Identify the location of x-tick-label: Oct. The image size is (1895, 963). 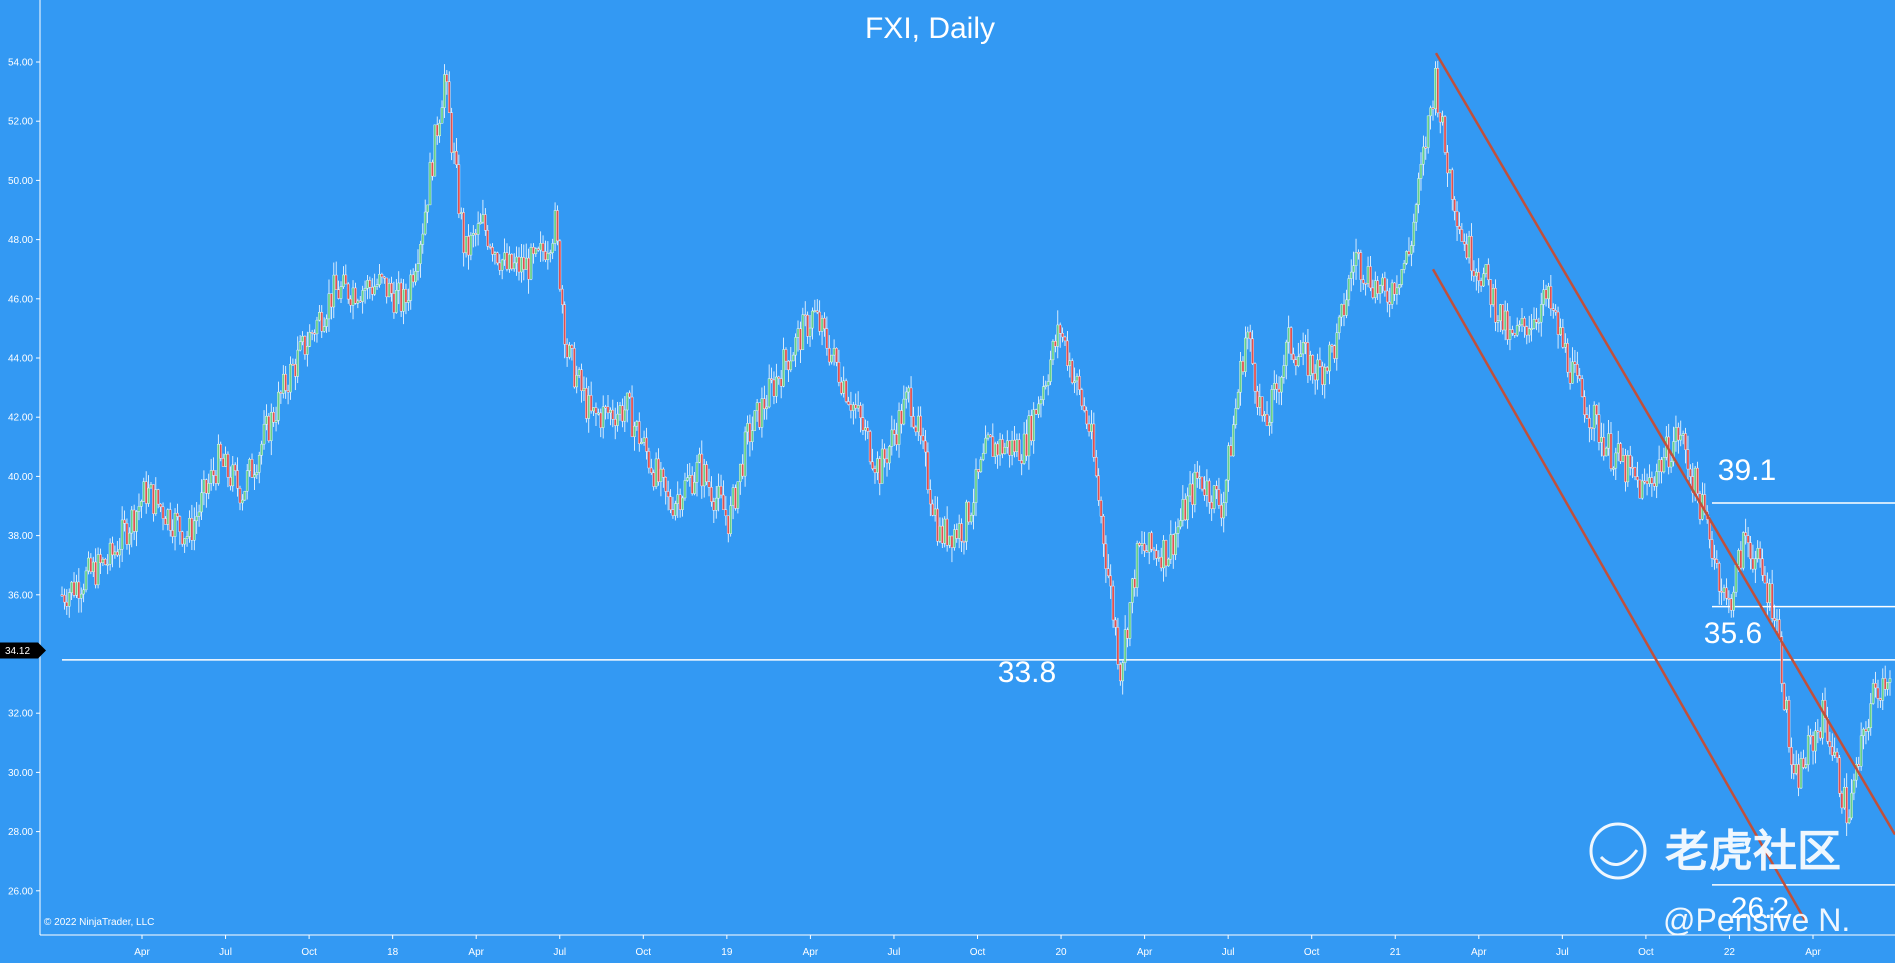
(644, 952).